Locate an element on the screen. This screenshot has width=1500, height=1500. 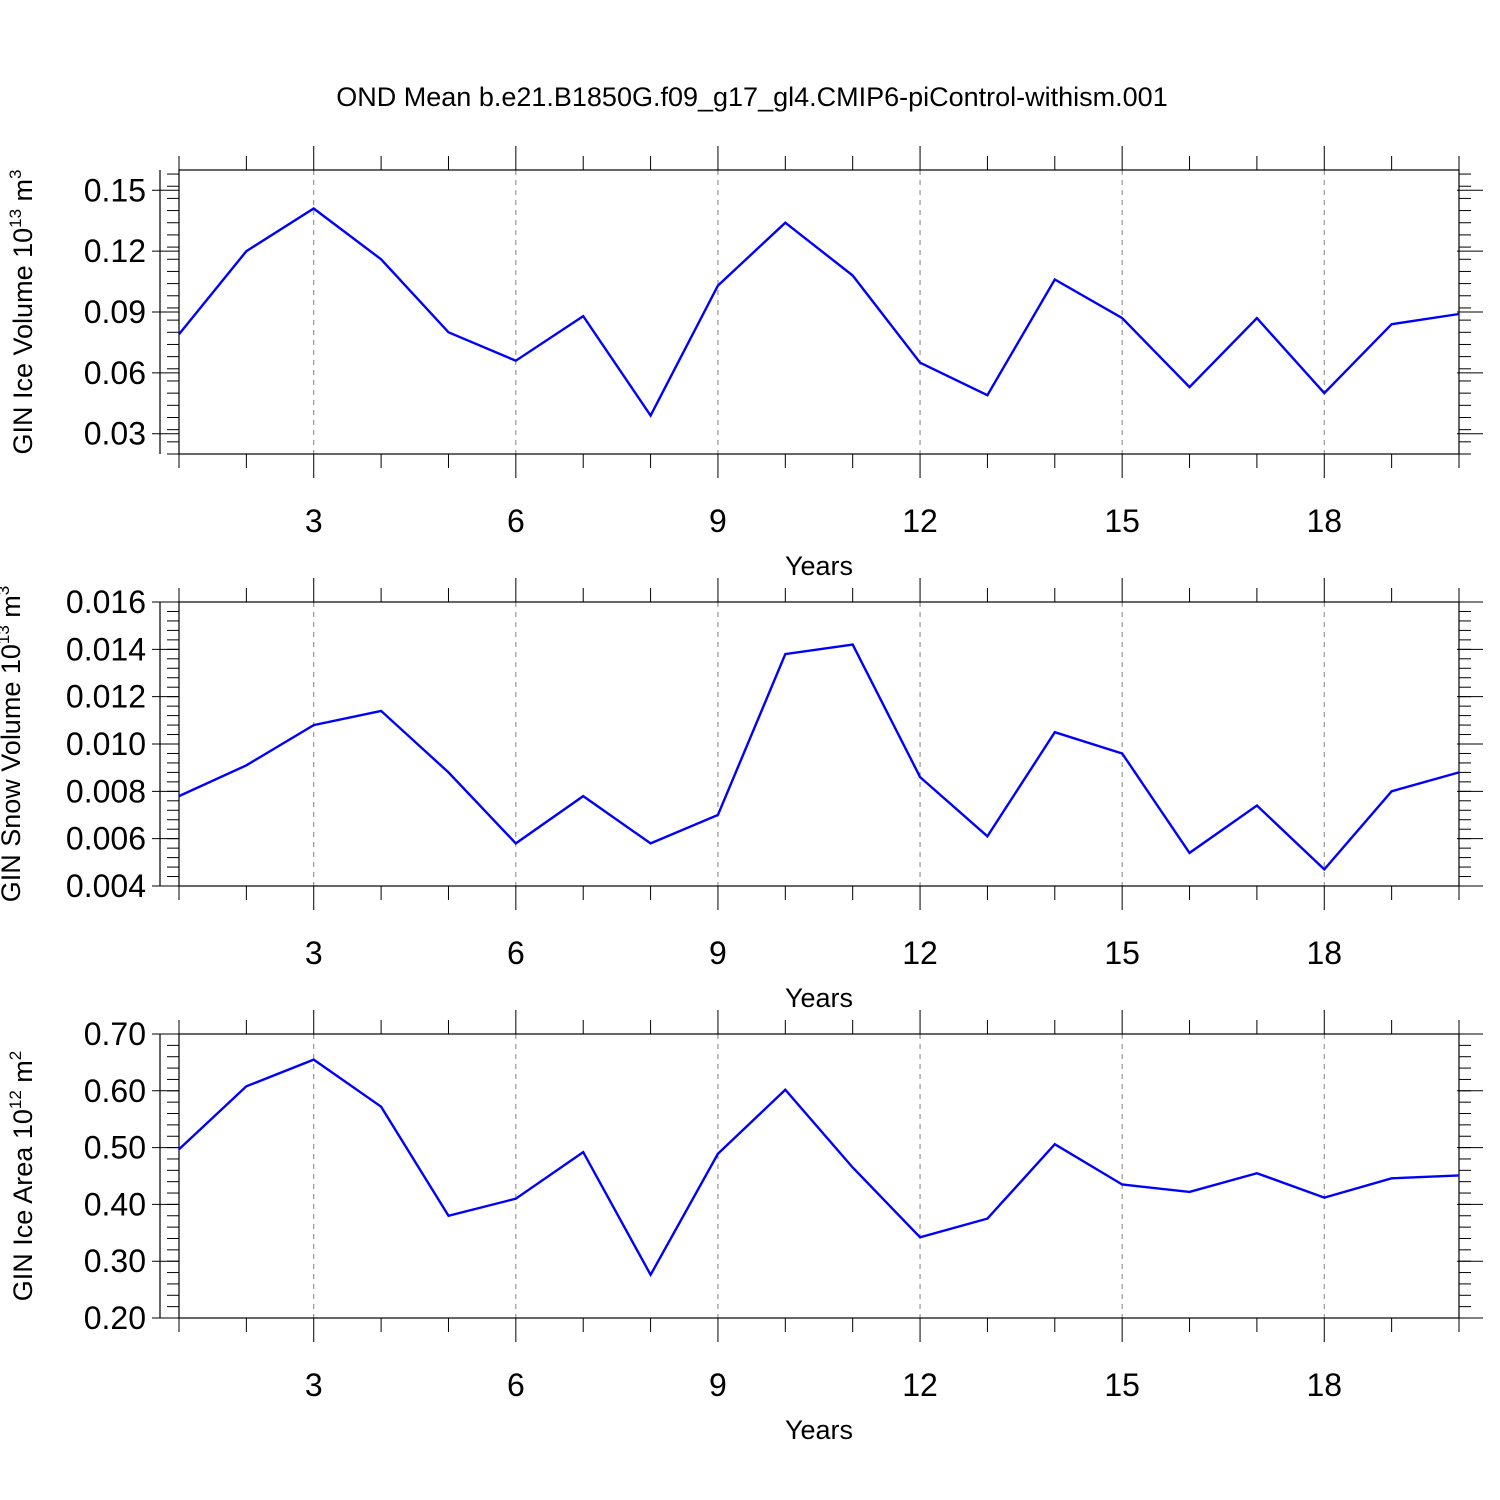
y-tick-label: 0.03 is located at coordinates (115, 434).